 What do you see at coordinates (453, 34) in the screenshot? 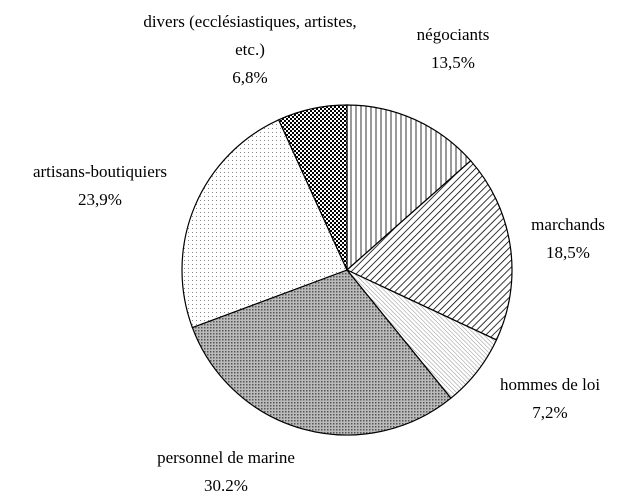
I see `category-label: négociants` at bounding box center [453, 34].